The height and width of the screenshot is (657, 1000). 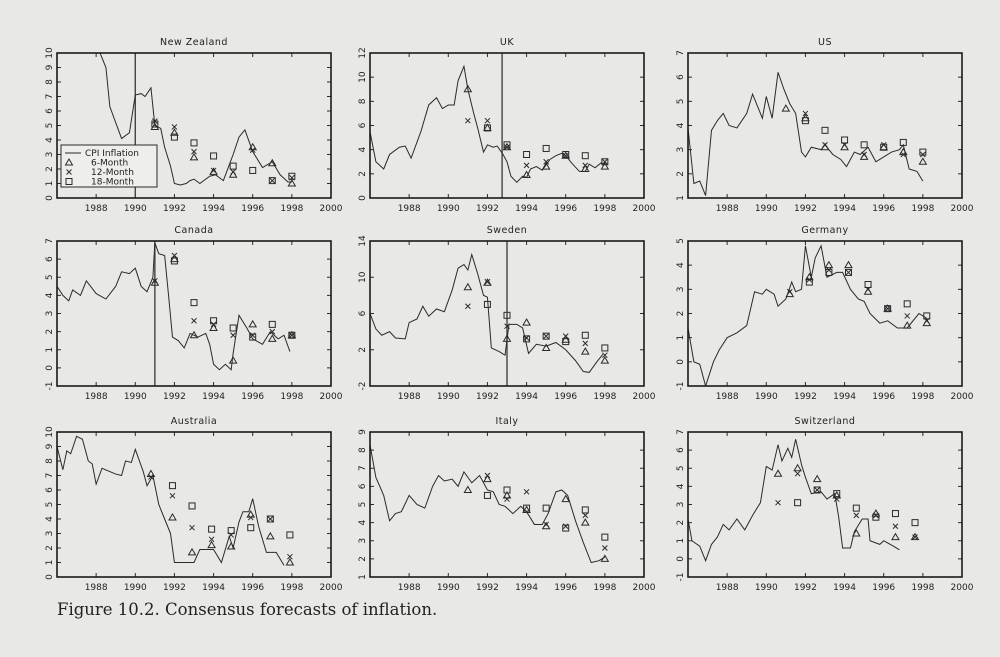 I want to click on panel-title: New Zealand, so click(x=194, y=42).